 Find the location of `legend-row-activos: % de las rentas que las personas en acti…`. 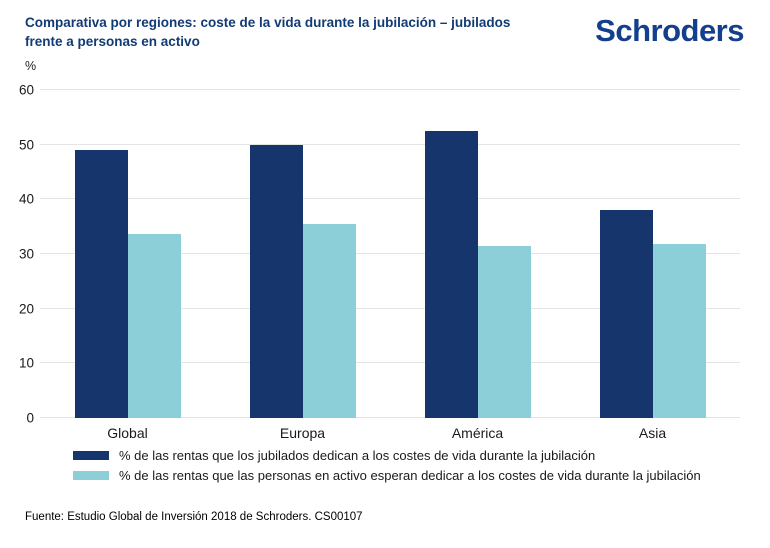

legend-row-activos: % de las rentas que las personas en acti… is located at coordinates (387, 475).